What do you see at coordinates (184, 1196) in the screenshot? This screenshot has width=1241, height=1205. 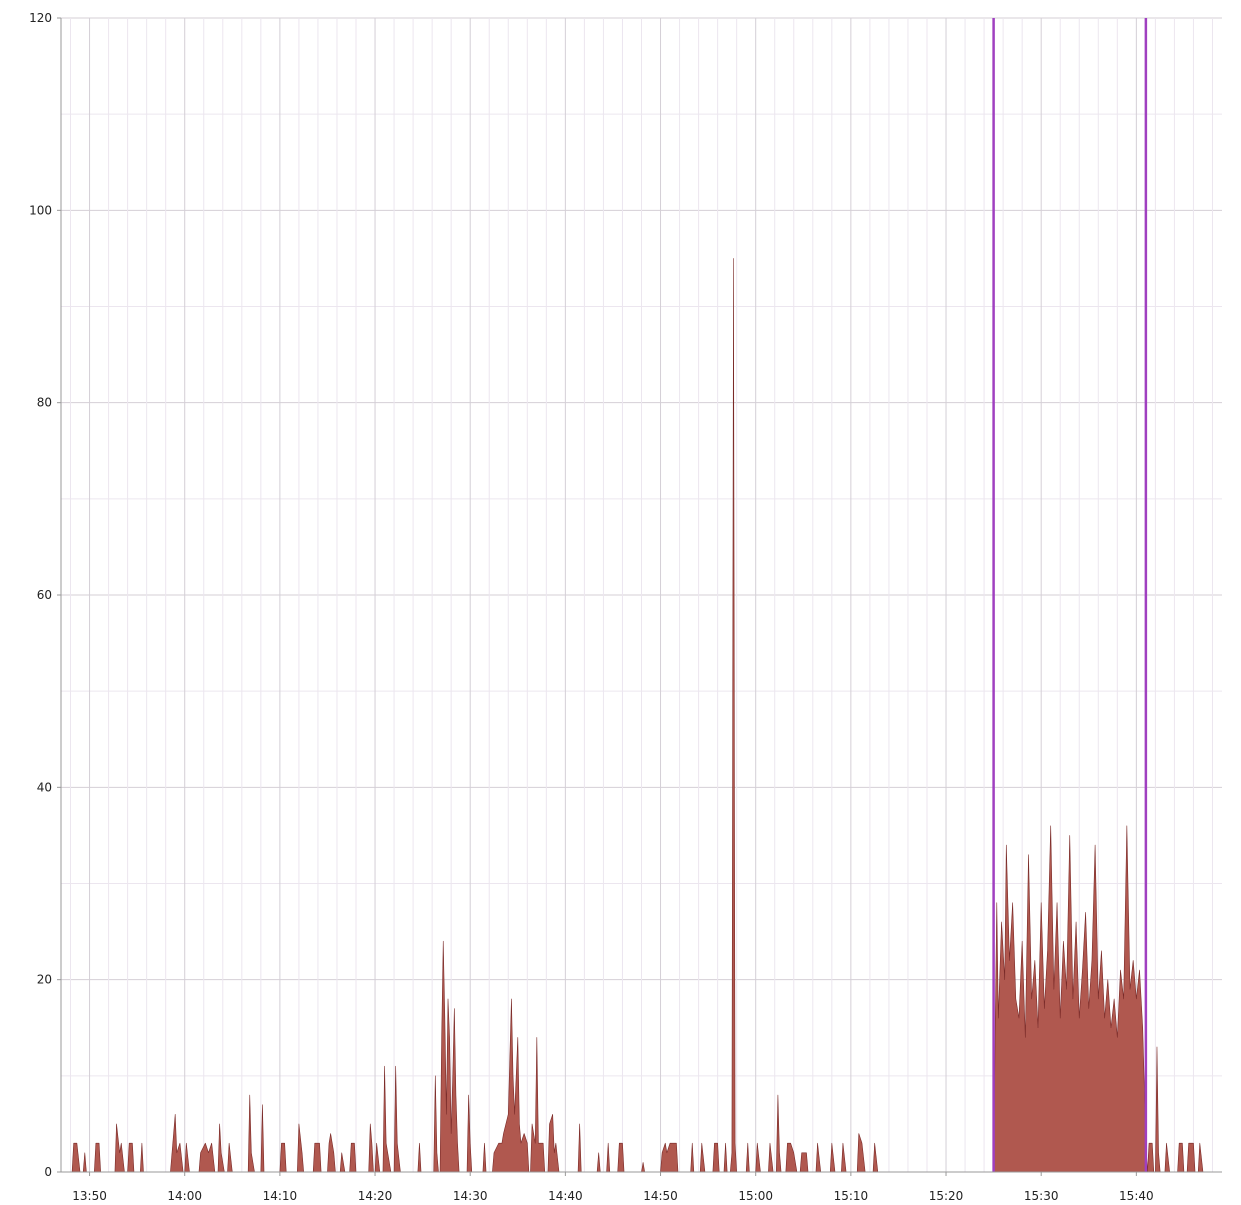 I see `x-tick-label: 14:00` at bounding box center [184, 1196].